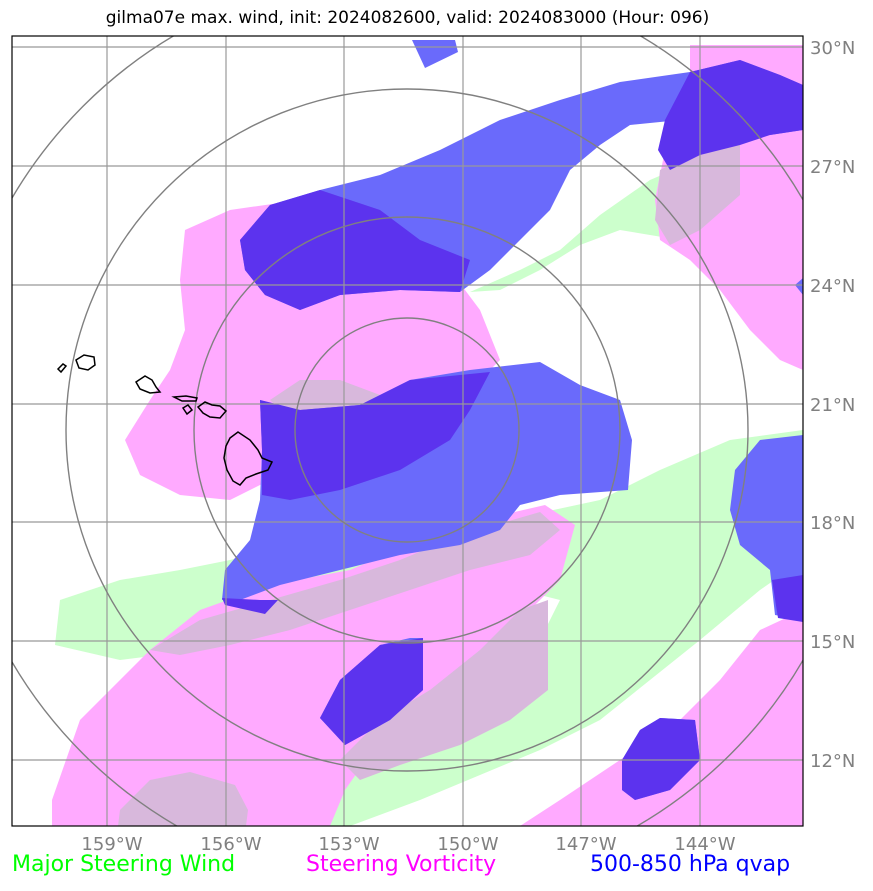 The width and height of the screenshot is (873, 891). I want to click on island-hawaii, so click(248, 458).